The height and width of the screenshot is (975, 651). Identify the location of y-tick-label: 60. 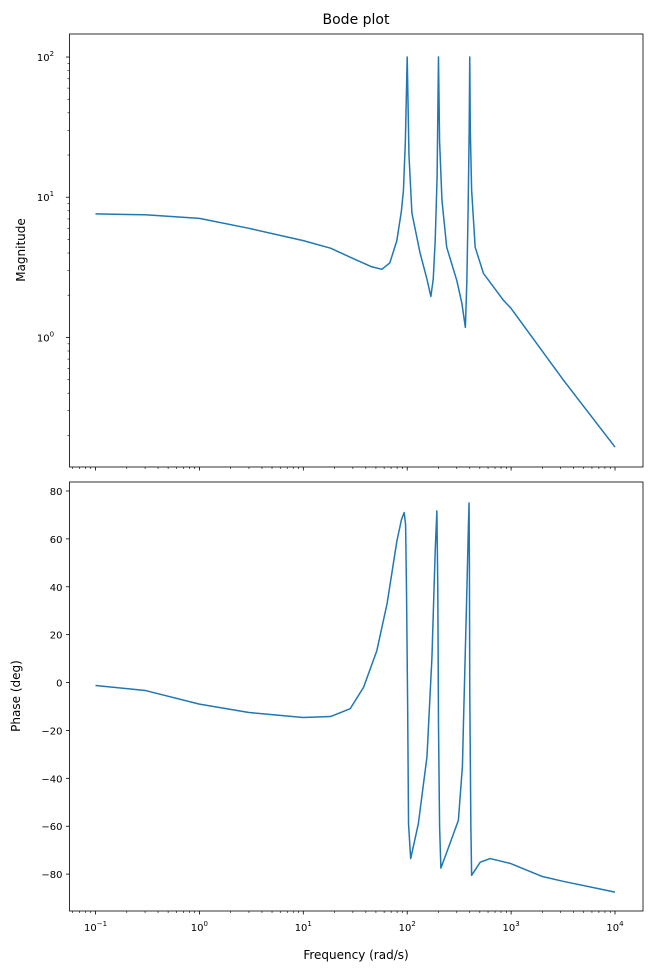
(56, 540).